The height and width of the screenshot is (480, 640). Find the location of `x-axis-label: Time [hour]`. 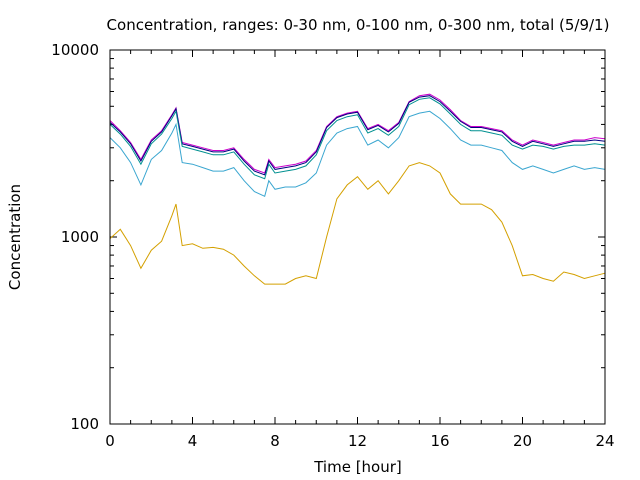

x-axis-label: Time [hour] is located at coordinates (357, 467).